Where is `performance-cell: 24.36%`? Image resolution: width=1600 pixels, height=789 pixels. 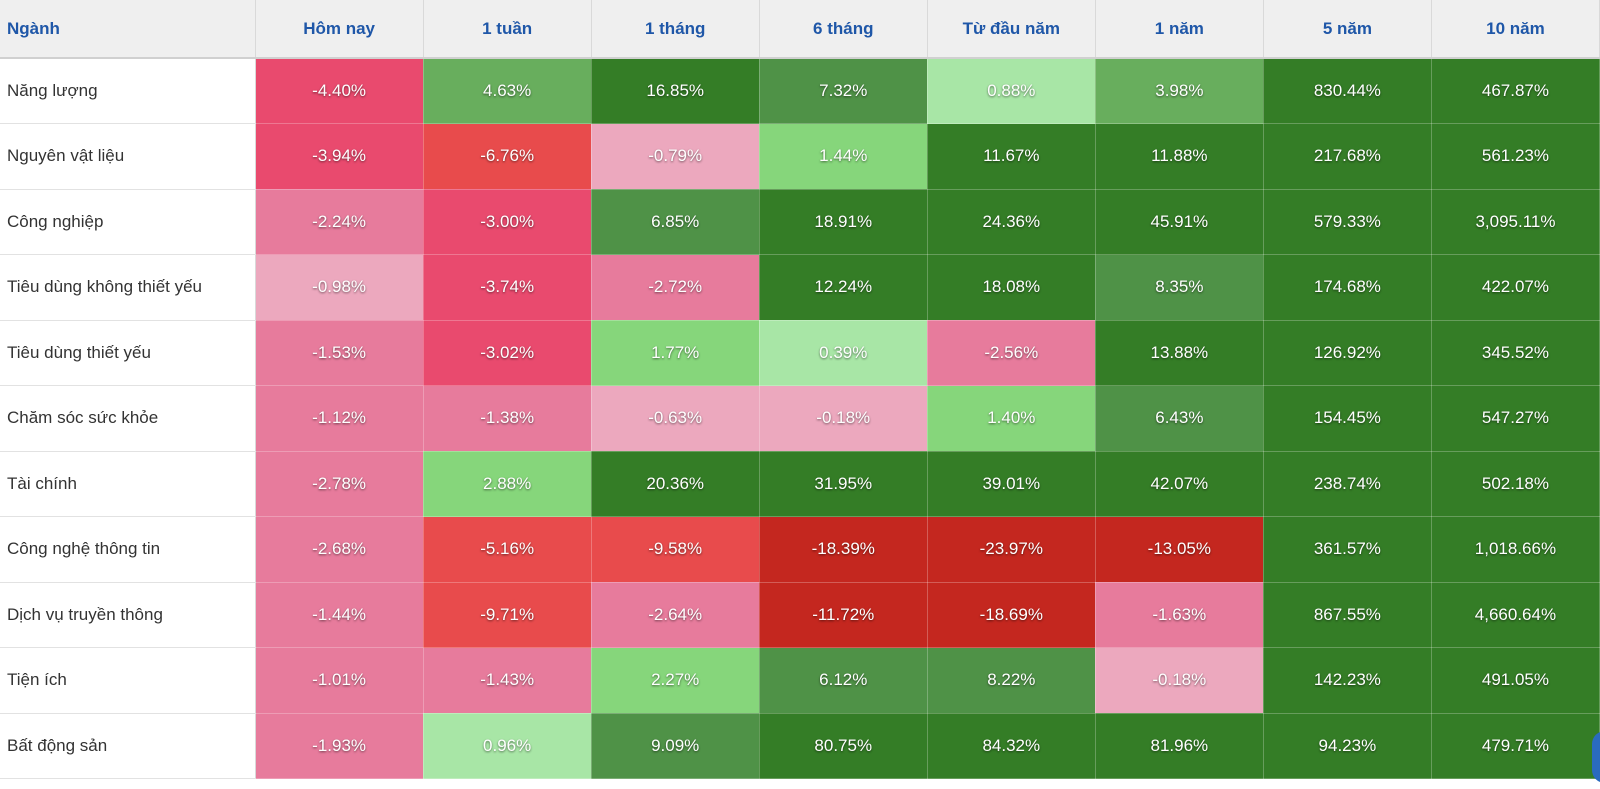
performance-cell: 24.36% is located at coordinates (1011, 222).